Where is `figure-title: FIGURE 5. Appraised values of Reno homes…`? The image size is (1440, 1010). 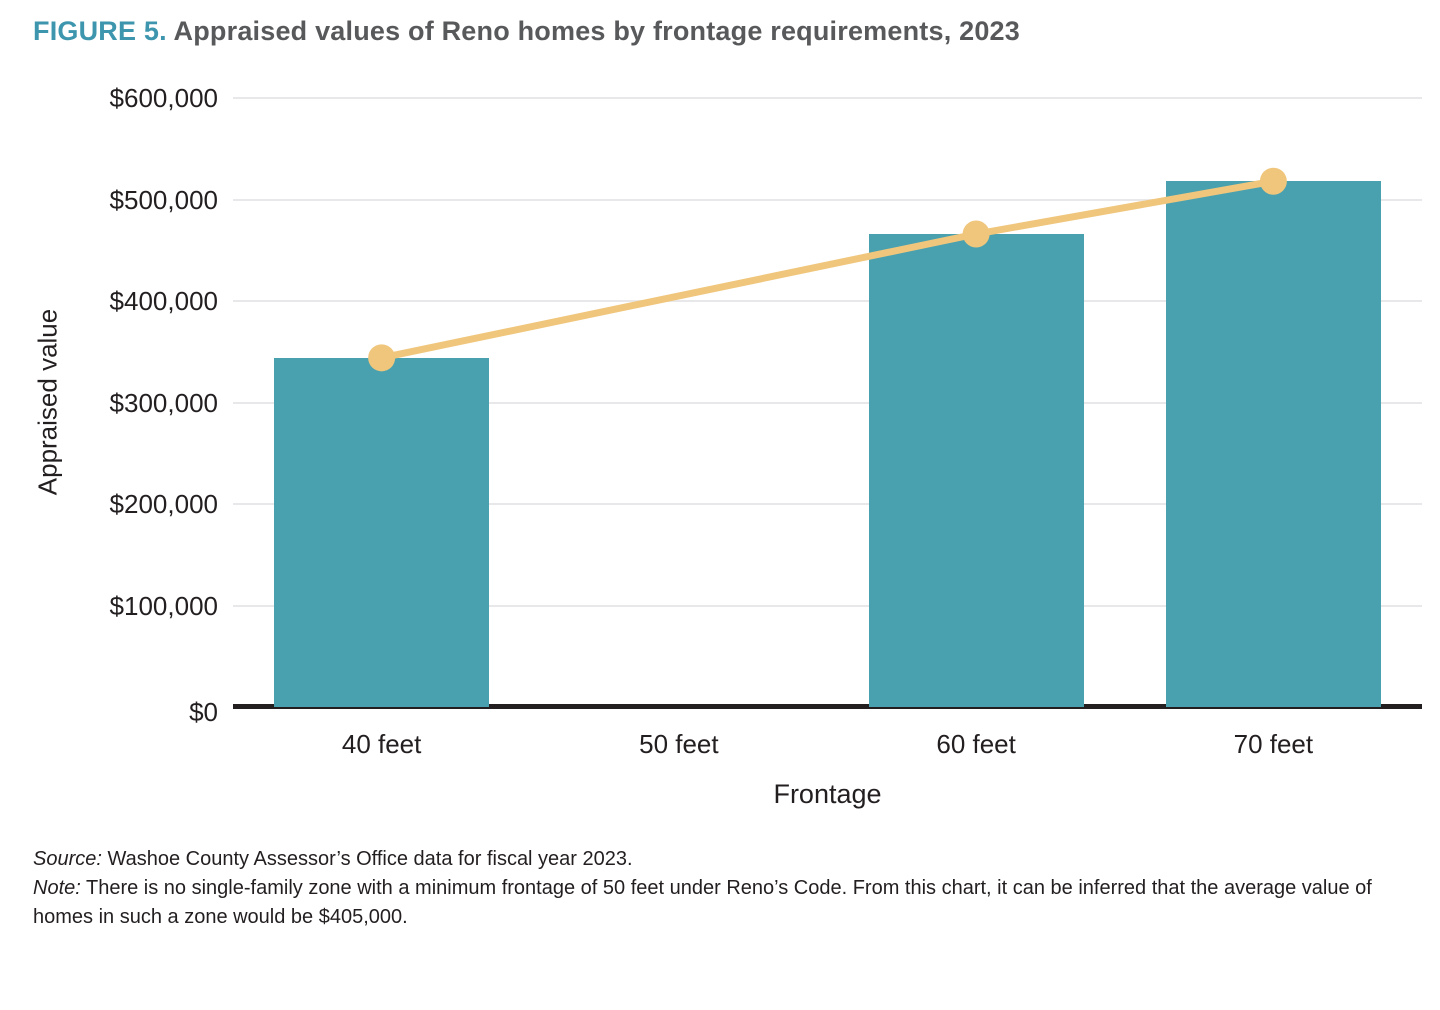 figure-title: FIGURE 5. Appraised values of Reno homes… is located at coordinates (526, 31).